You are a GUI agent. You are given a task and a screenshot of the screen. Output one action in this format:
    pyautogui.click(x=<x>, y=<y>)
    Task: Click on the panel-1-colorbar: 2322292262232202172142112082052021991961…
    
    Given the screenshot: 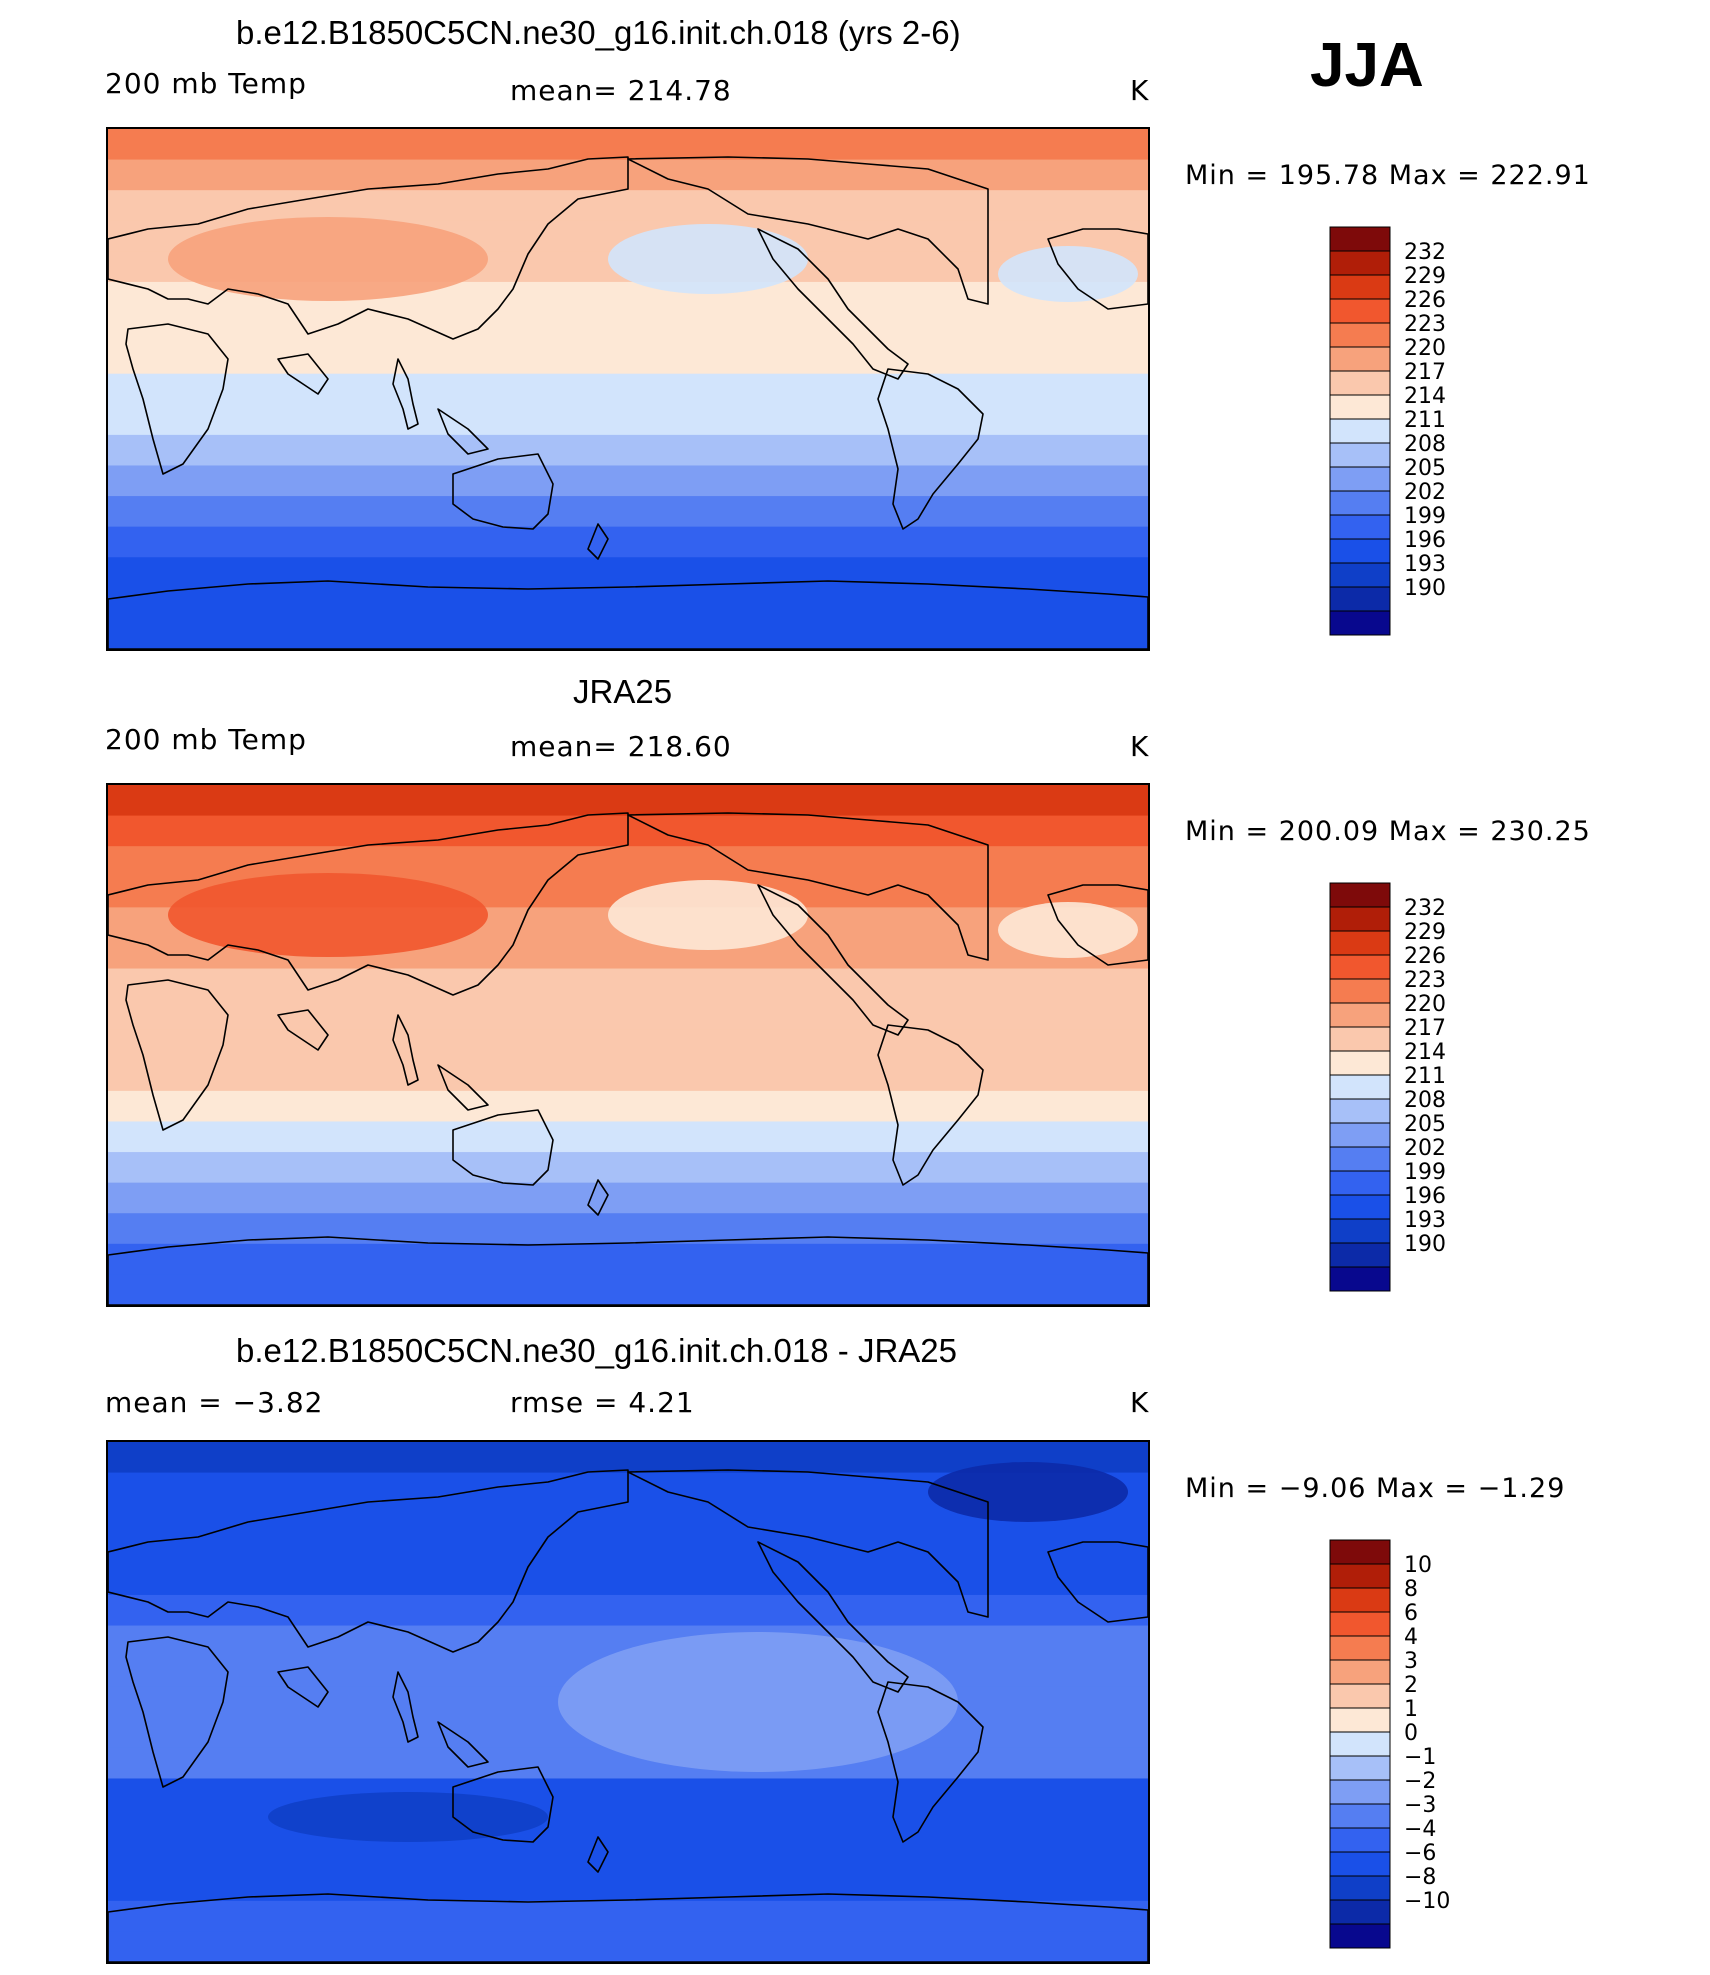 What is the action you would take?
    pyautogui.click(x=1387, y=431)
    